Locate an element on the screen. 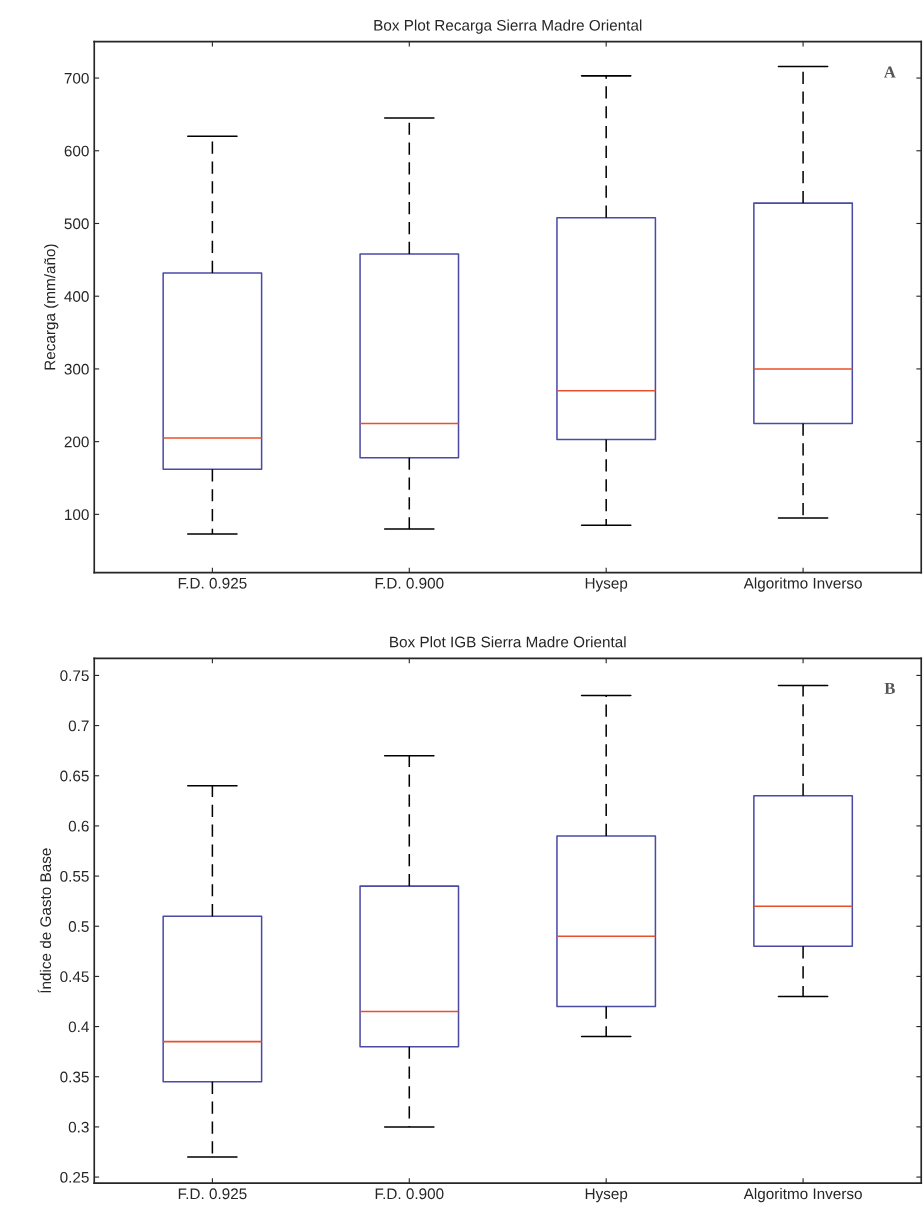 The height and width of the screenshot is (1226, 924). y-tick-label: 100 is located at coordinates (77, 515).